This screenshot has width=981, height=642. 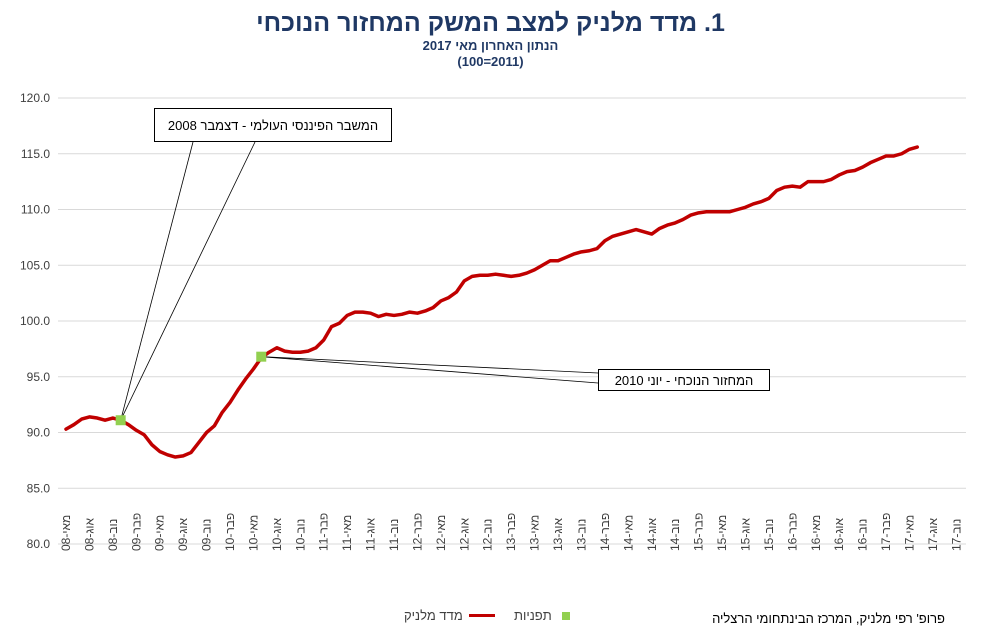 I want to click on x-tick-label: מאי-10, so click(x=253, y=533).